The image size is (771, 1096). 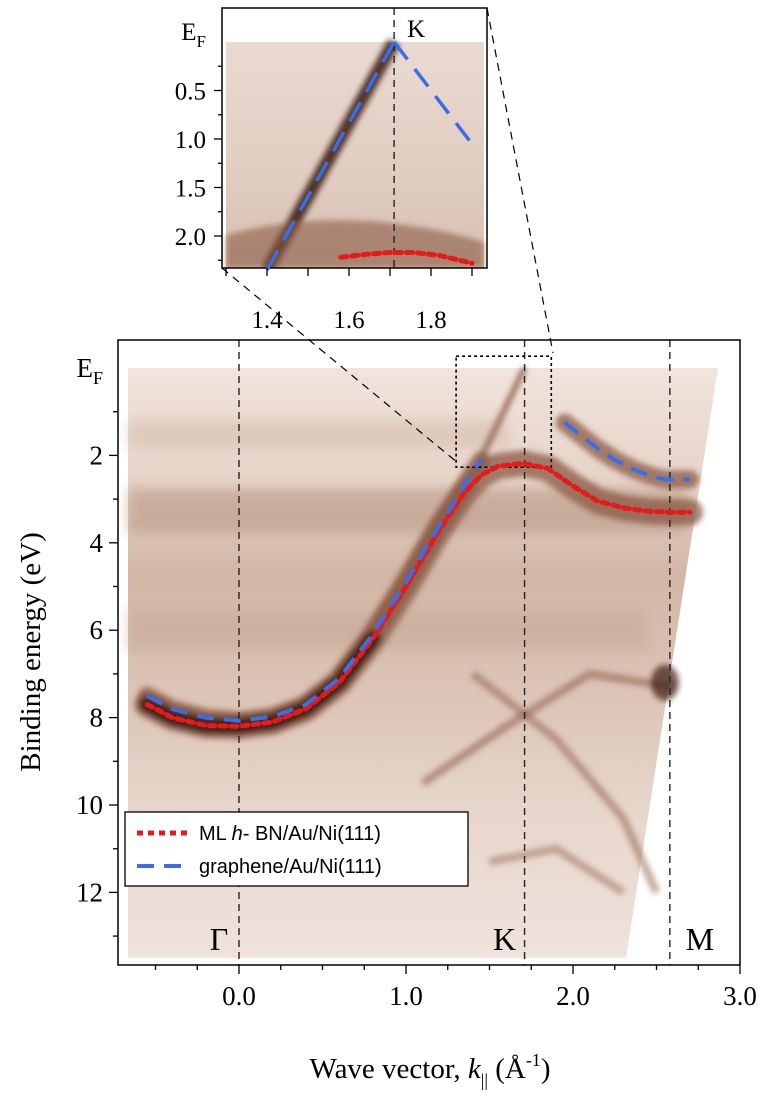 I want to click on curve-graphene-upper-branch, so click(x=626, y=451).